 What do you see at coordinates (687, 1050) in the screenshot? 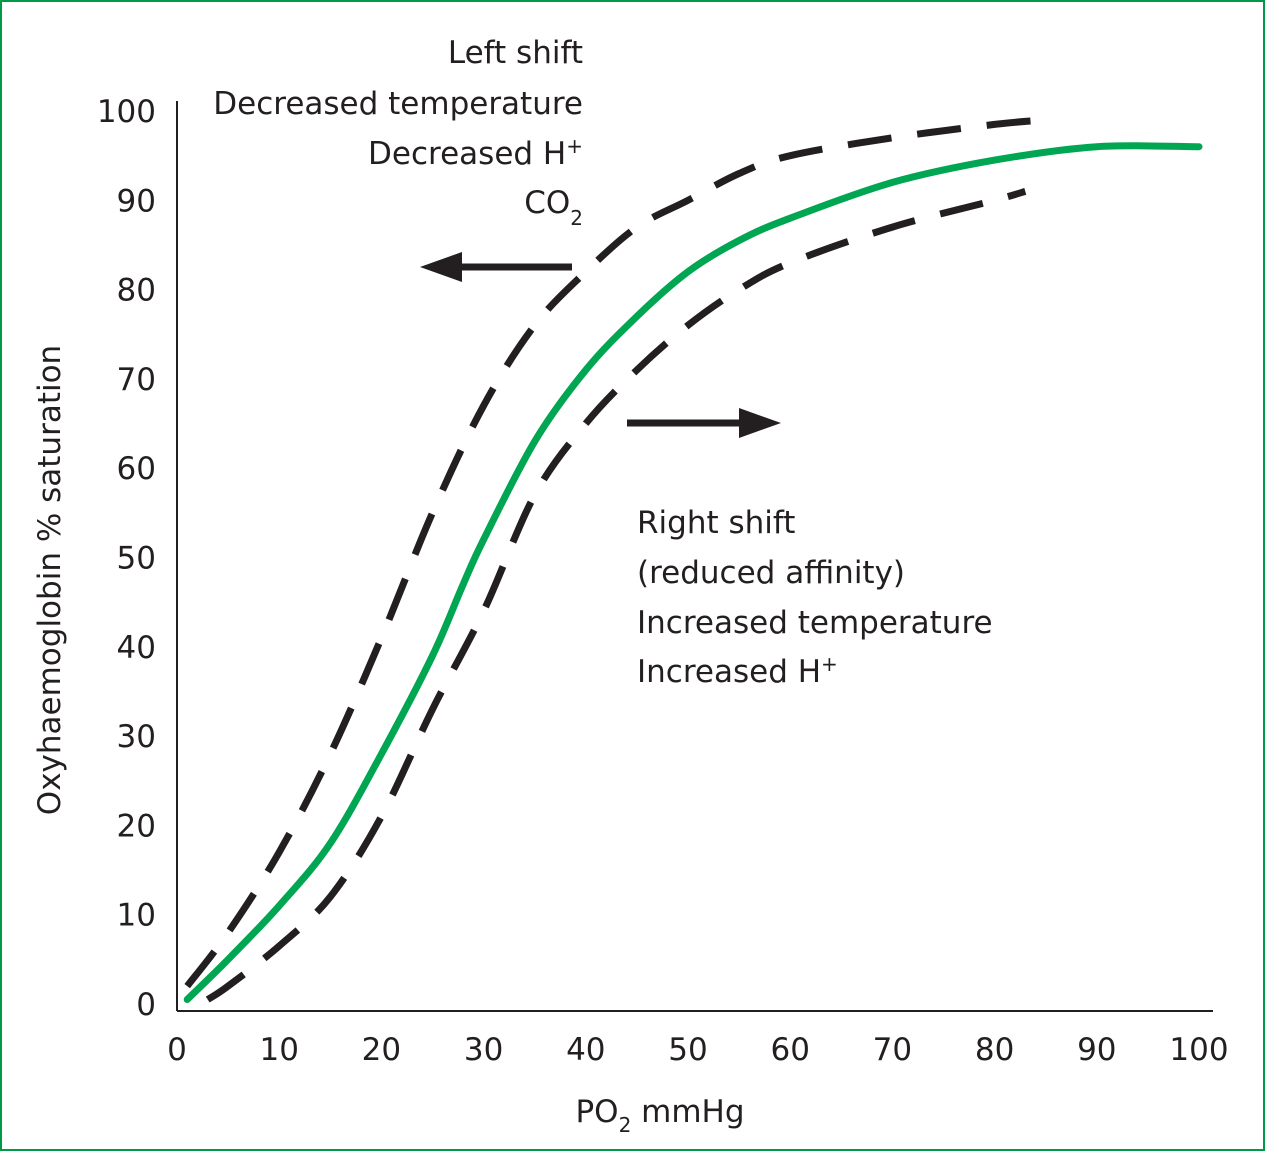
I see `x-tick-label: 50` at bounding box center [687, 1050].